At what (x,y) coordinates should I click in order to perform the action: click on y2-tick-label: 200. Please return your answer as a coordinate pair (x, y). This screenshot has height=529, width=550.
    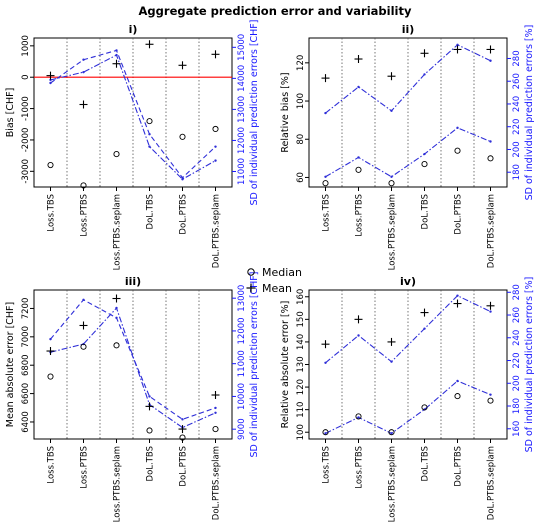
    Looking at the image, I should click on (517, 383).